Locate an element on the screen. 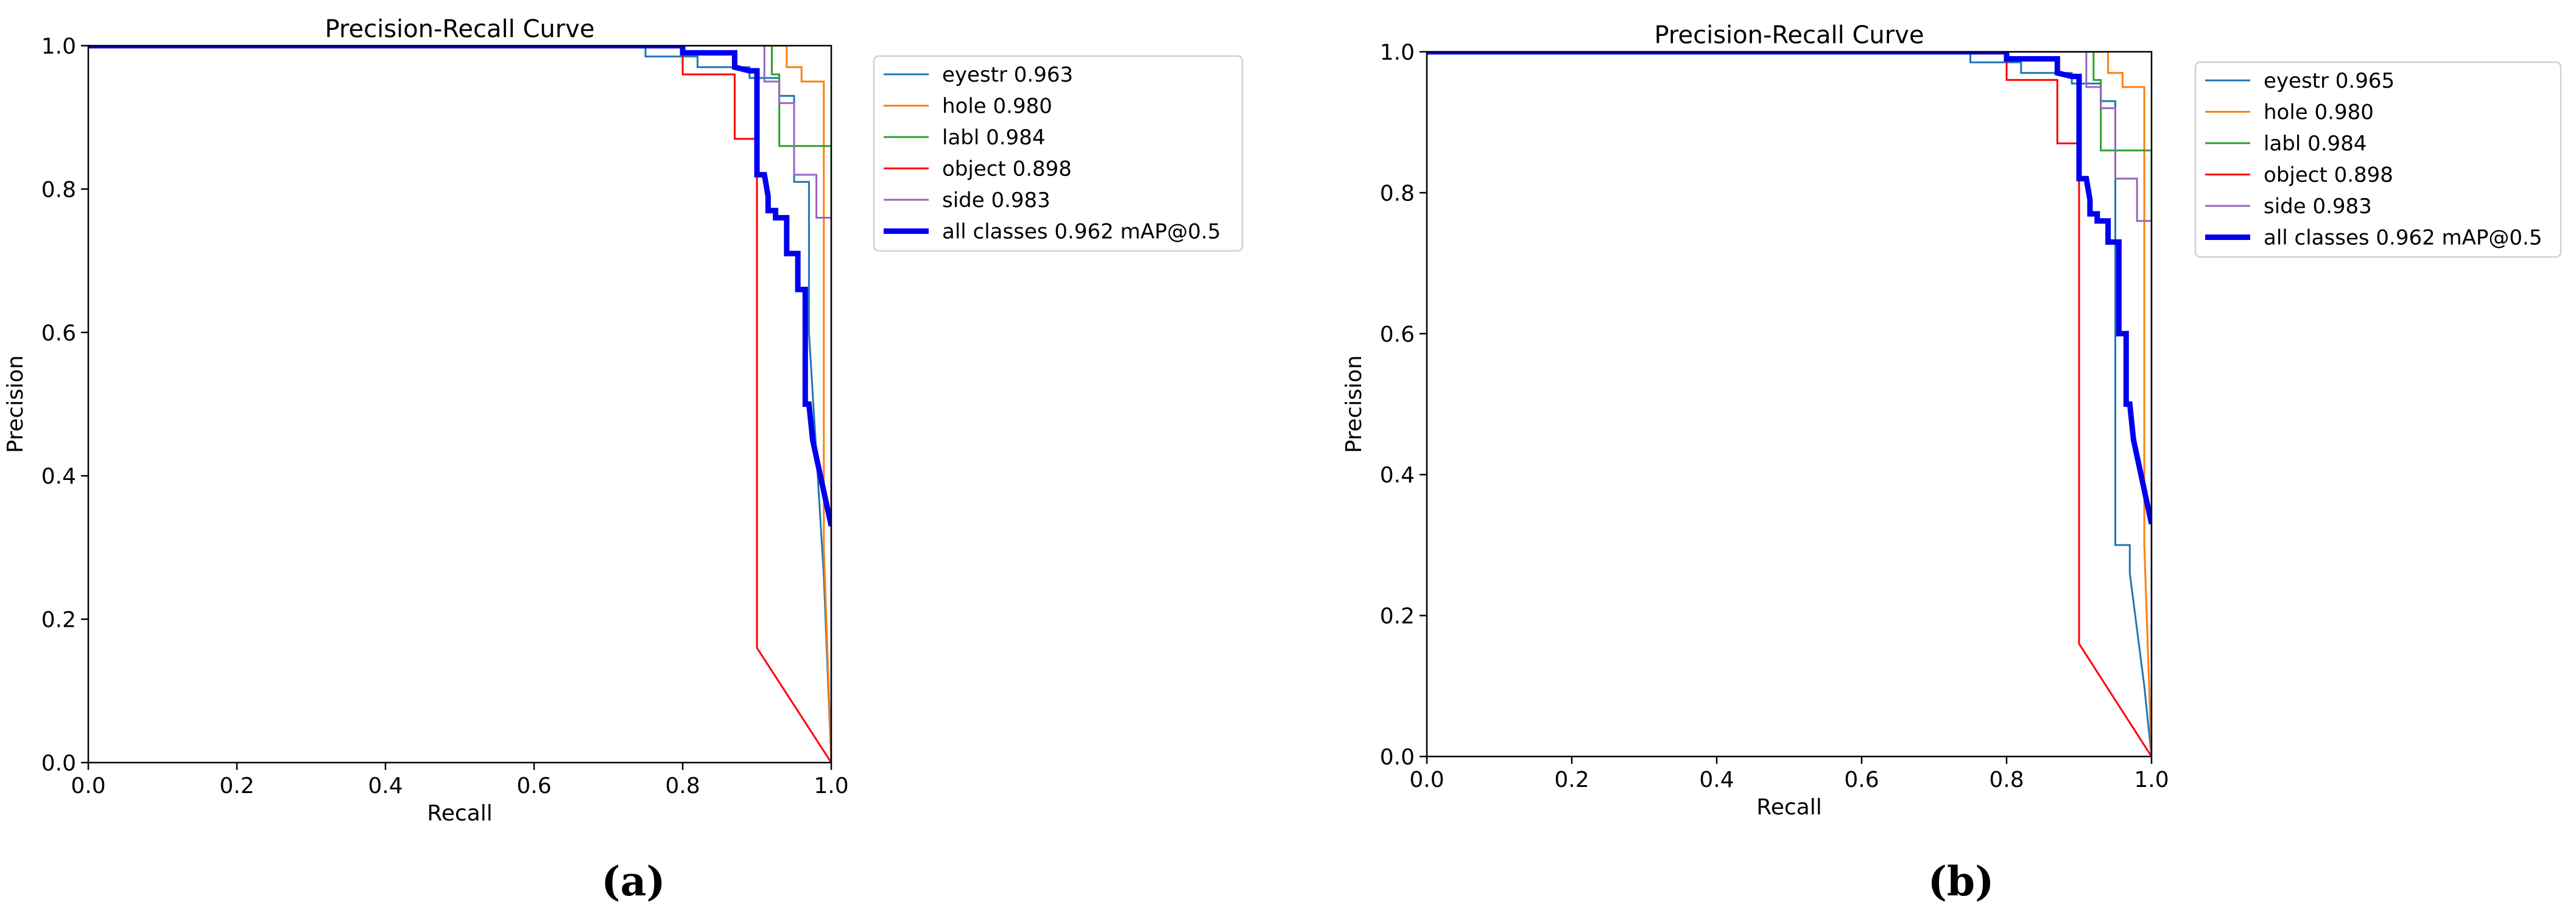 The height and width of the screenshot is (924, 2576). panel-caption: (a) is located at coordinates (633, 881).